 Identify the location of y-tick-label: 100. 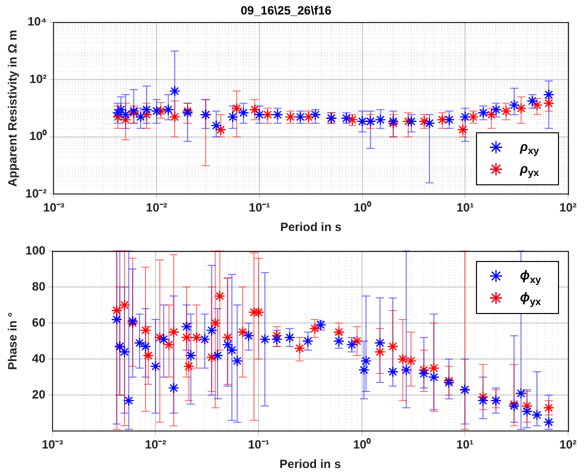
(35, 250).